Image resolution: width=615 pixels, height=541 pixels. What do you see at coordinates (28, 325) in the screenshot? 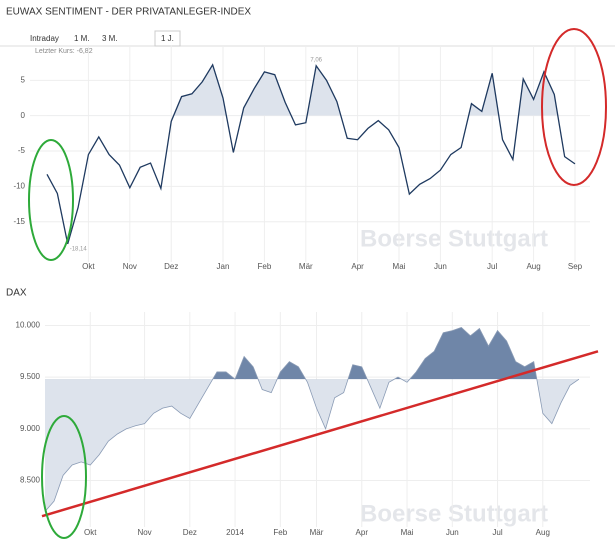
I see `y-tick-label: 10.000` at bounding box center [28, 325].